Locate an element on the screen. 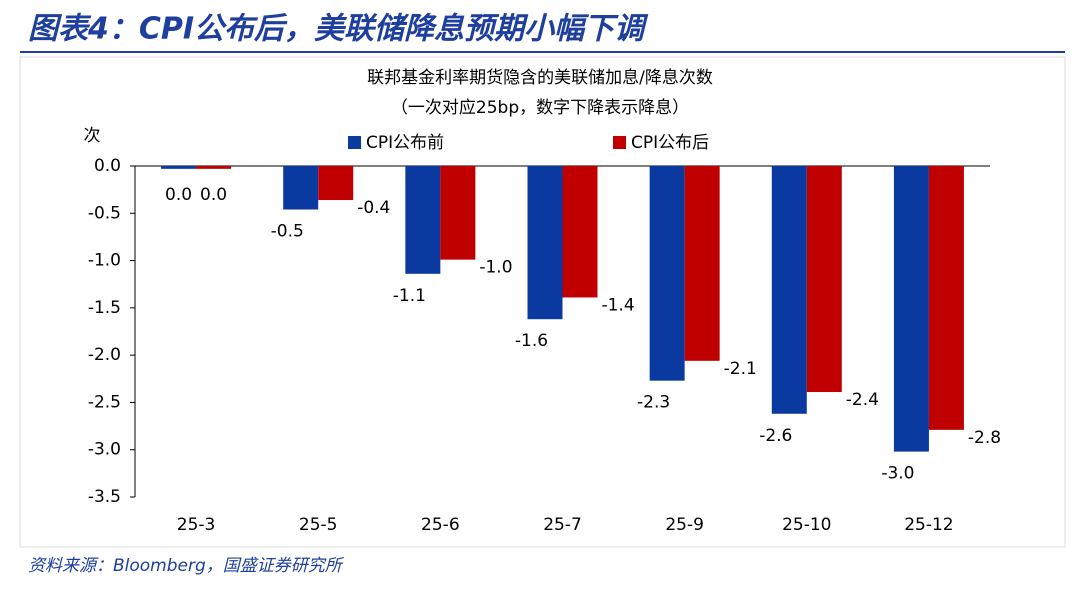 The height and width of the screenshot is (591, 1080). value-label: -2.8 is located at coordinates (984, 438).